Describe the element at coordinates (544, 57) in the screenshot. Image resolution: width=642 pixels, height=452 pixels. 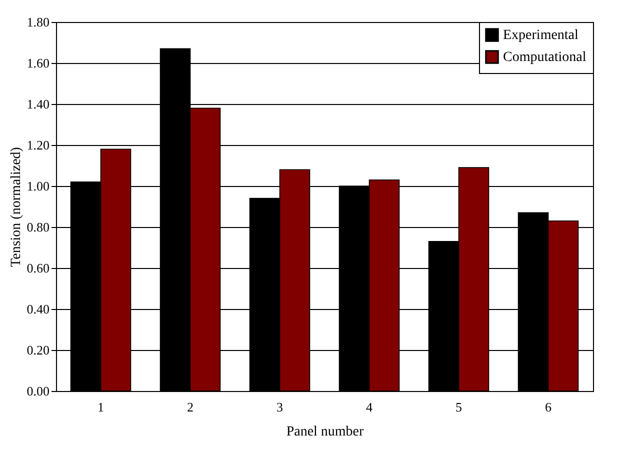
I see `legend-label: Computational` at that location.